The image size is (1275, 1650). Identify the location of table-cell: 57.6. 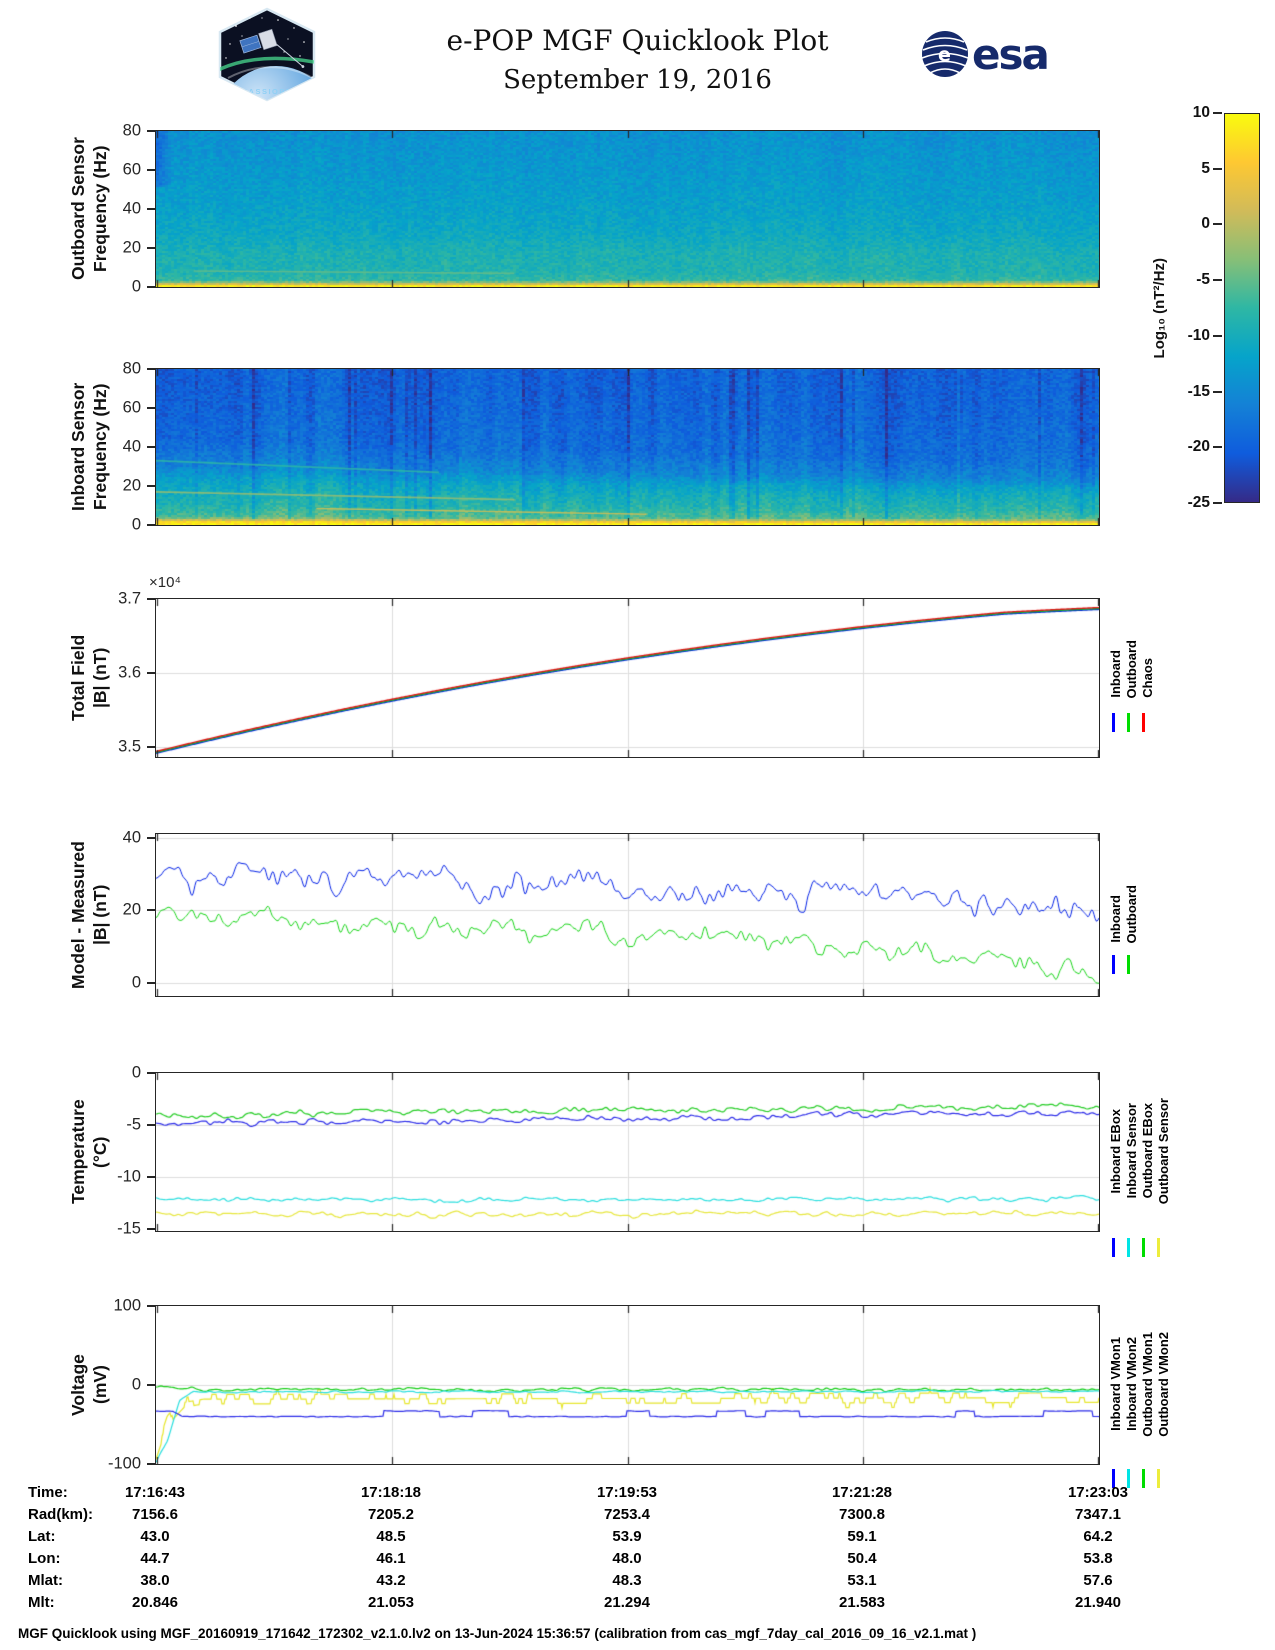
(1098, 1580).